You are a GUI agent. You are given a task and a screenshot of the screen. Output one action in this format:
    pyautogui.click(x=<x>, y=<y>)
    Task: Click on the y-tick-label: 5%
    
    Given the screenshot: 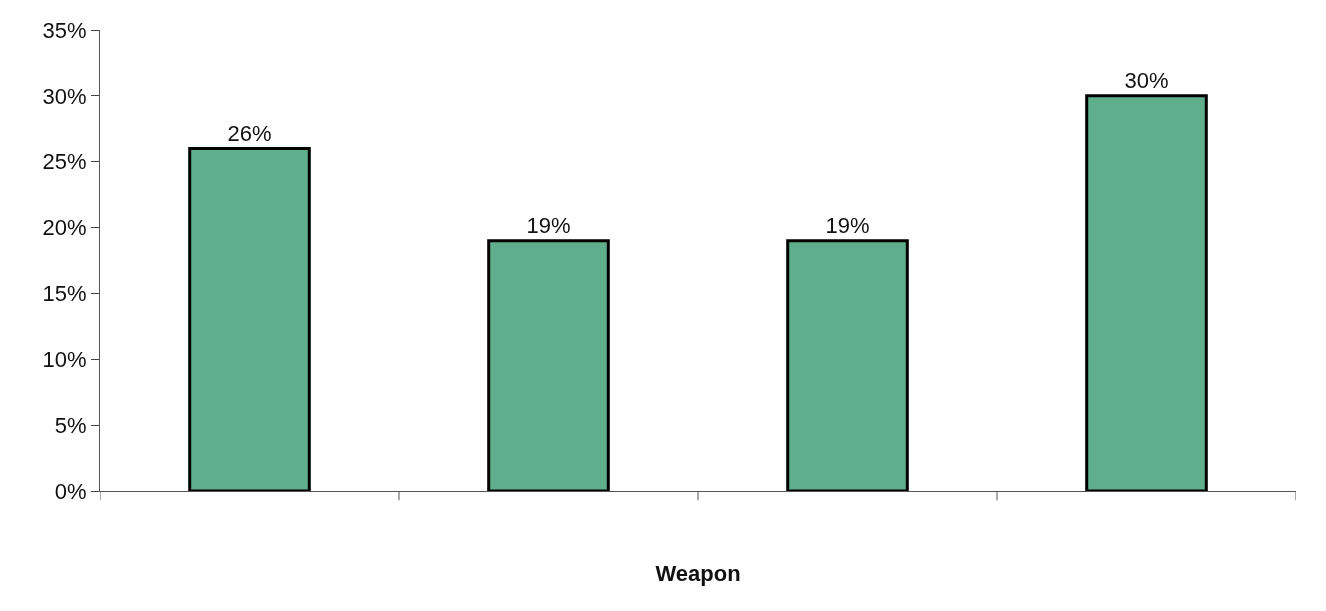 What is the action you would take?
    pyautogui.click(x=70, y=425)
    